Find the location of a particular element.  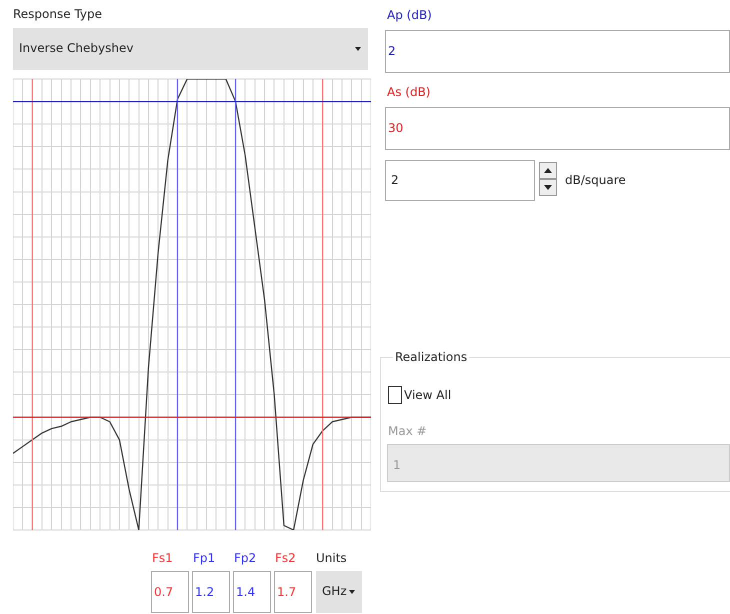

text: 1.4 is located at coordinates (246, 592).